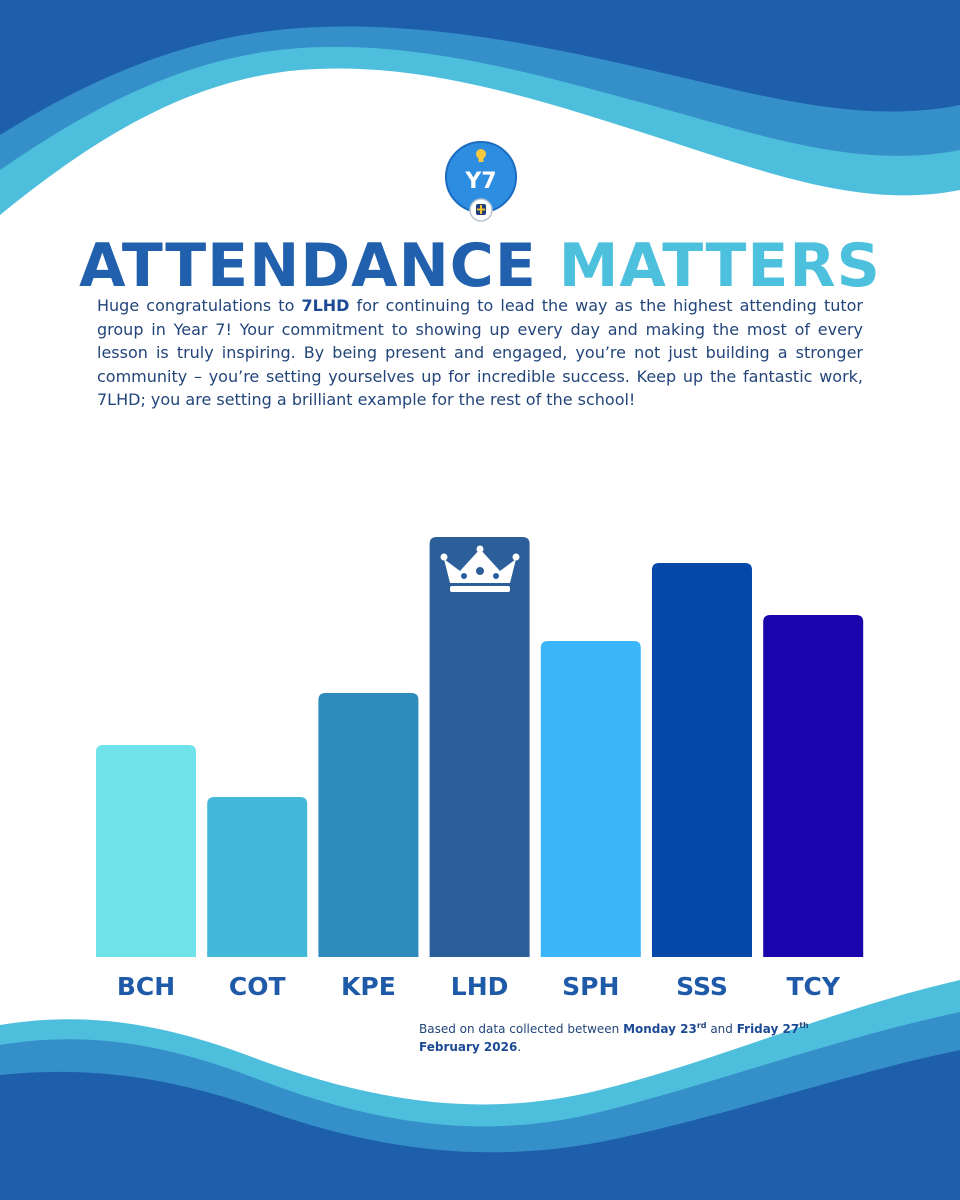 The image size is (960, 1200). What do you see at coordinates (368, 986) in the screenshot?
I see `category-label-kpe: KPE` at bounding box center [368, 986].